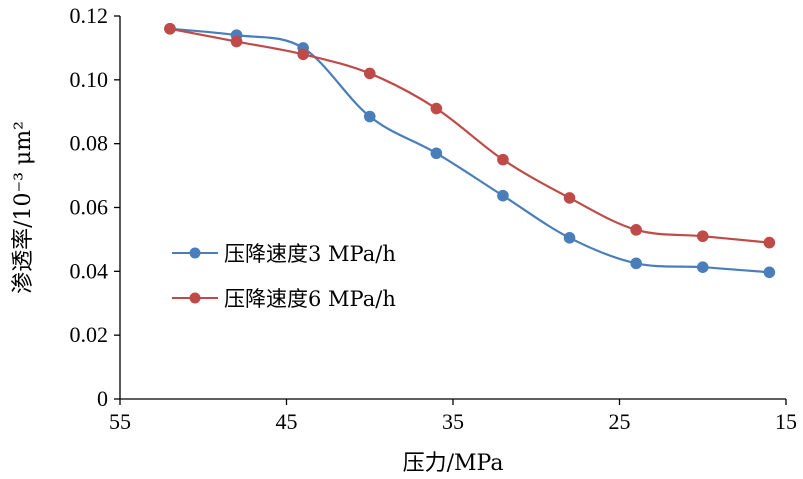  I want to click on y-ticks: 0 0.02 0.04 0.06 0.08 0.10 0.12, so click(95, 207).